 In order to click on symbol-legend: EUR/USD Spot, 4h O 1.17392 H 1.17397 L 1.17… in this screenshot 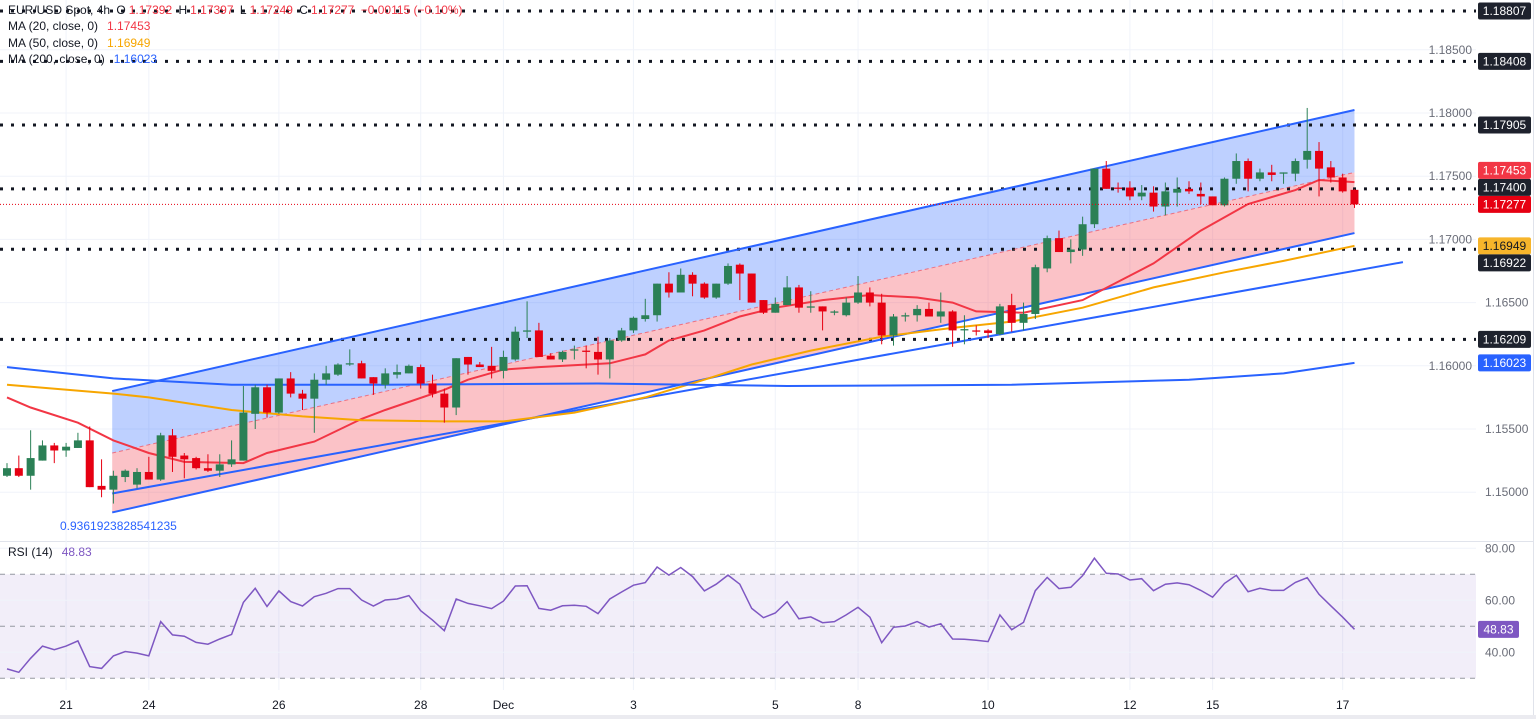, I will do `click(237, 10)`.